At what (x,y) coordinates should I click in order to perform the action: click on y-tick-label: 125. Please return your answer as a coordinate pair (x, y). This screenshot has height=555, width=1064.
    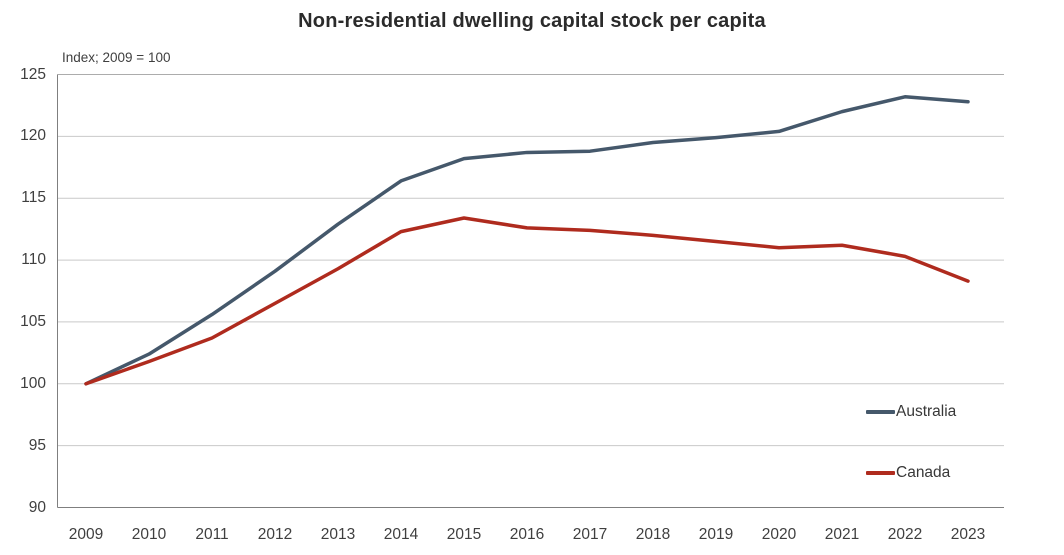
    Looking at the image, I should click on (33, 74).